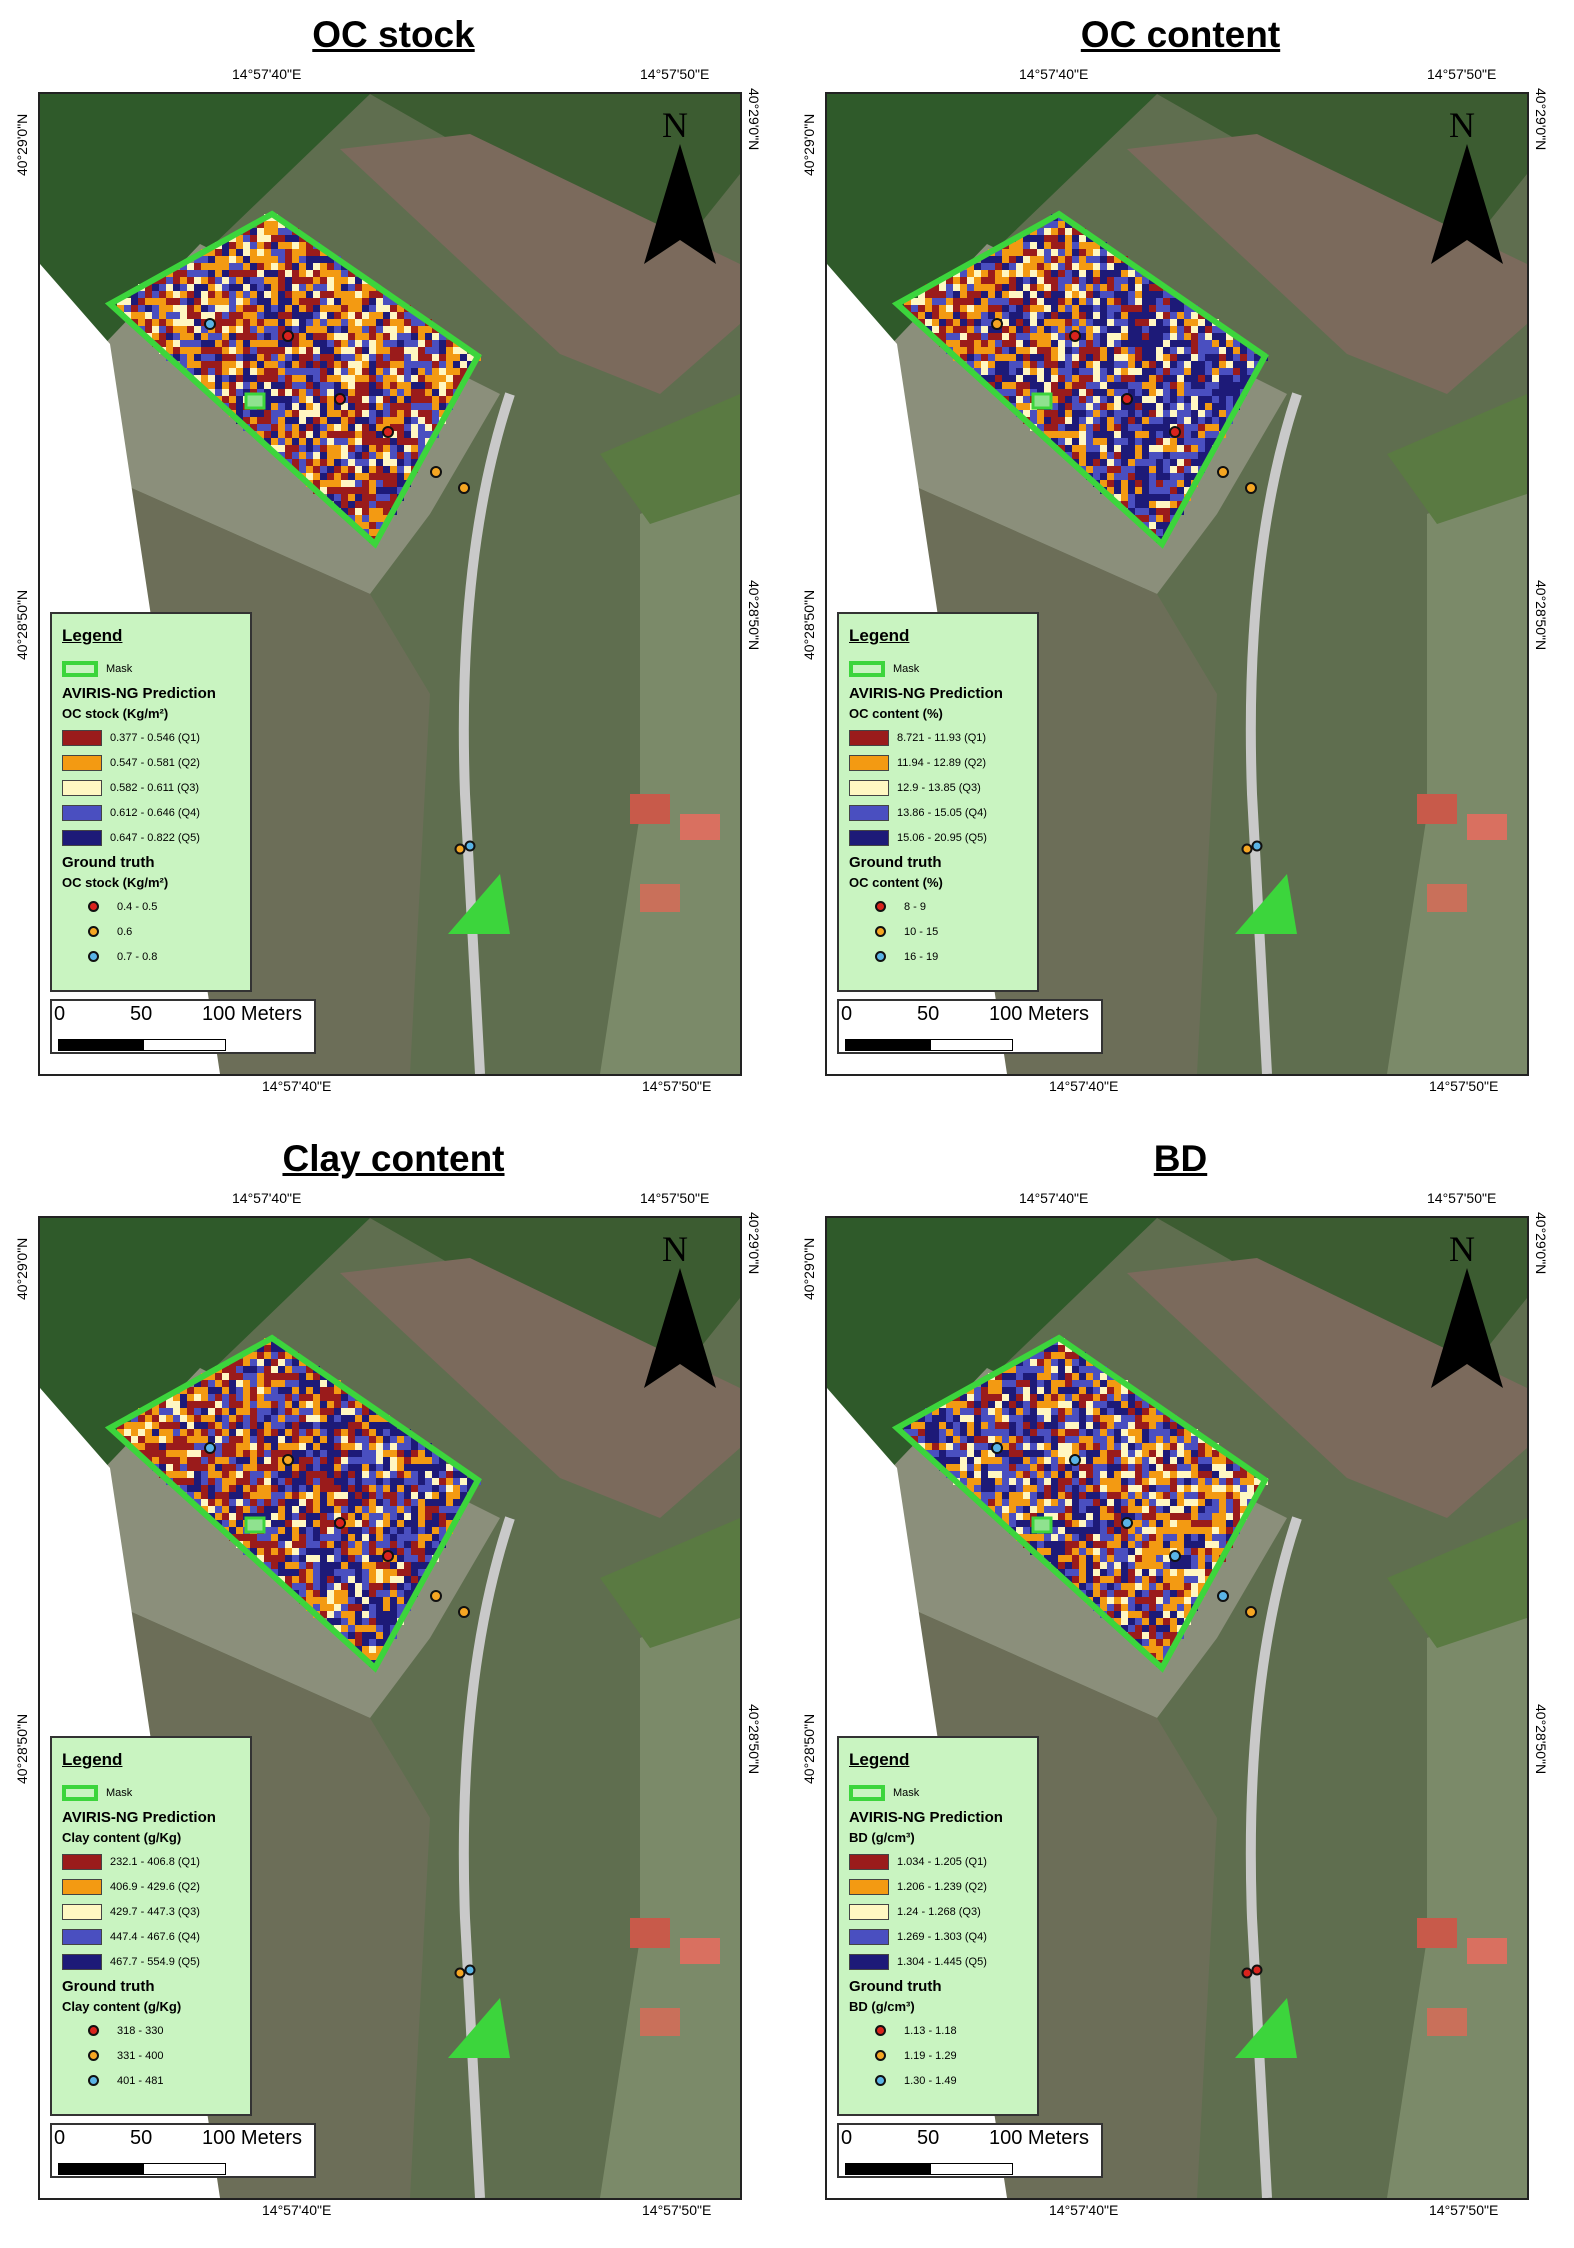  Describe the element at coordinates (155, 1936) in the screenshot. I see `class-label: 447.4 - 467.6 (Q4)` at that location.